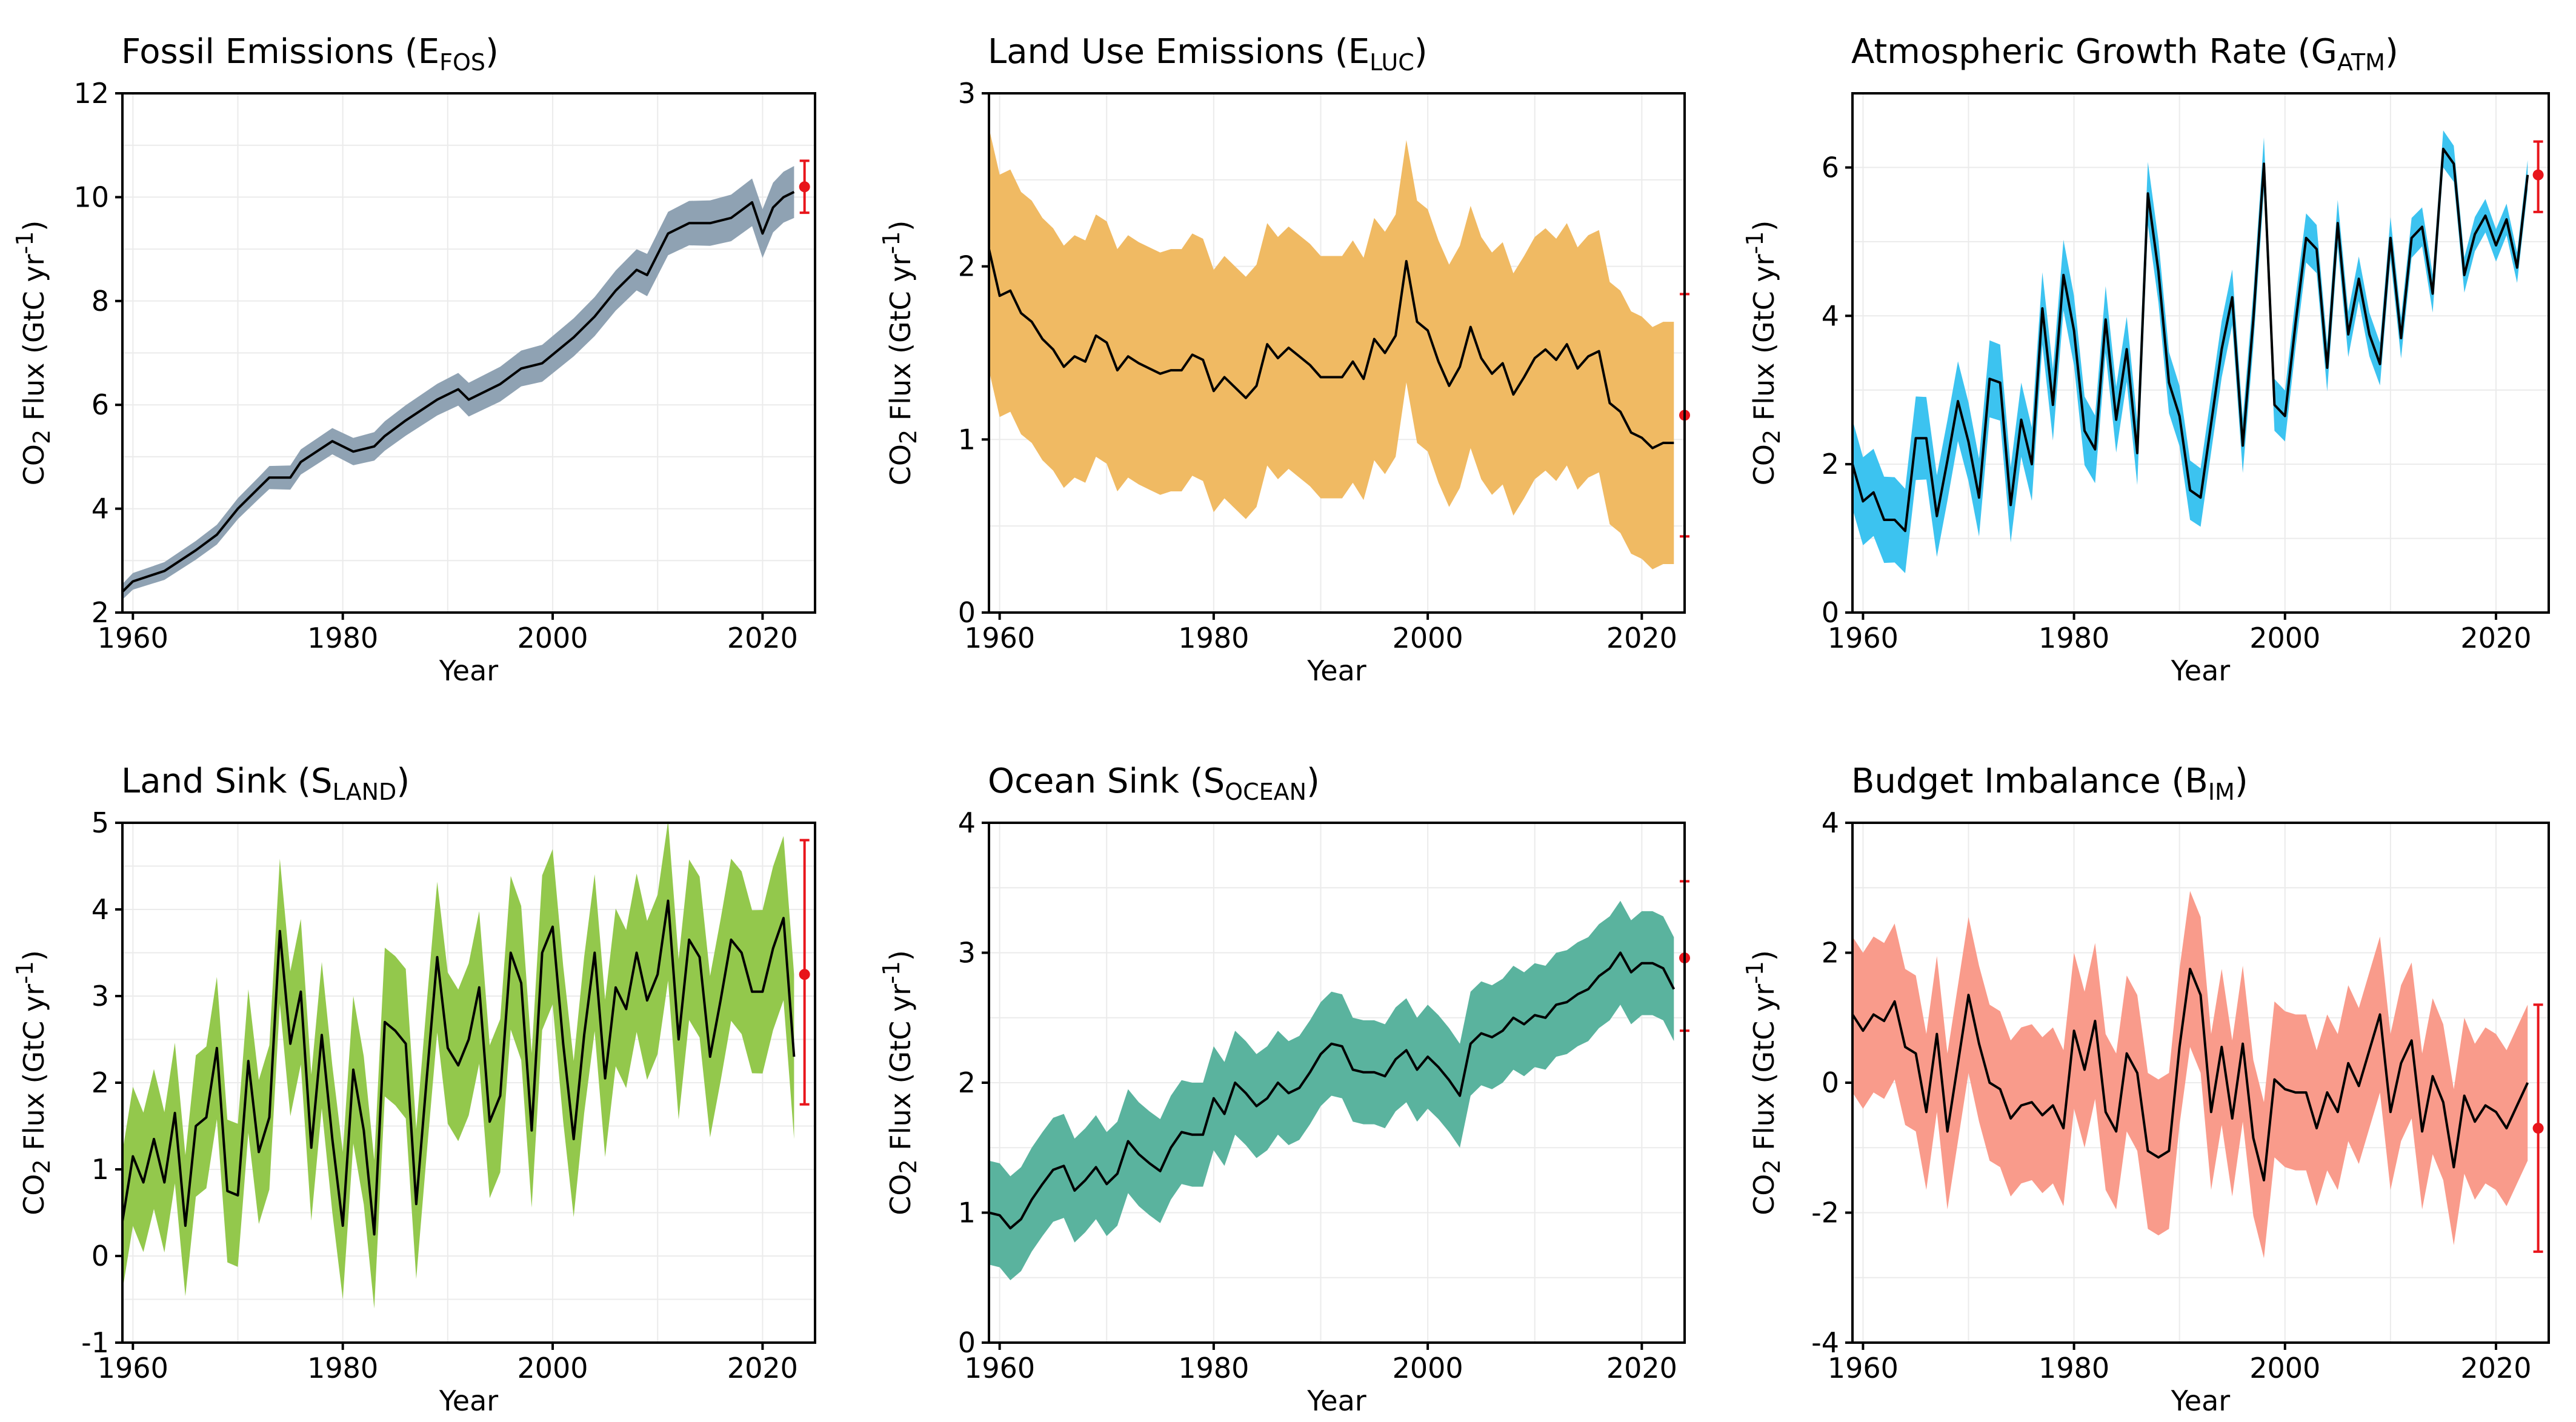 The image size is (2576, 1422). I want to click on y-tick-label: 5, so click(100, 823).